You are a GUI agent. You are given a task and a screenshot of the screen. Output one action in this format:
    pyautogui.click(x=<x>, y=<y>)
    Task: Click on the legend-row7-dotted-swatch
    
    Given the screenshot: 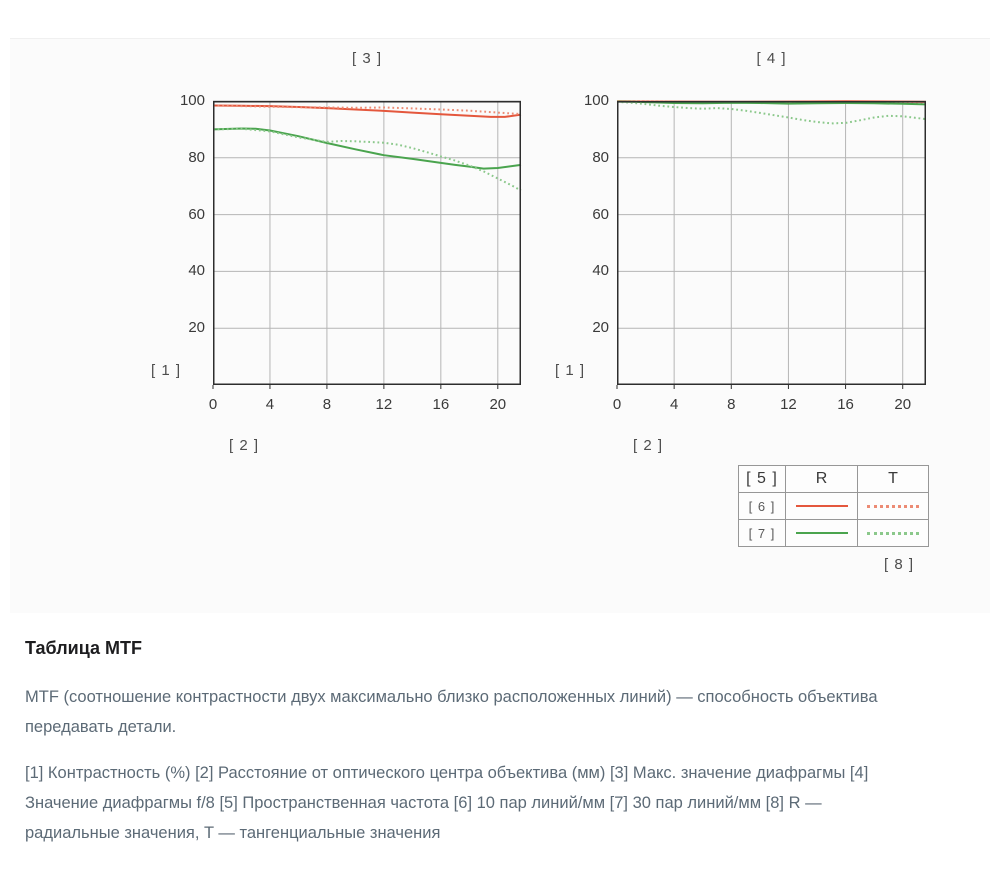 What is the action you would take?
    pyautogui.click(x=893, y=533)
    